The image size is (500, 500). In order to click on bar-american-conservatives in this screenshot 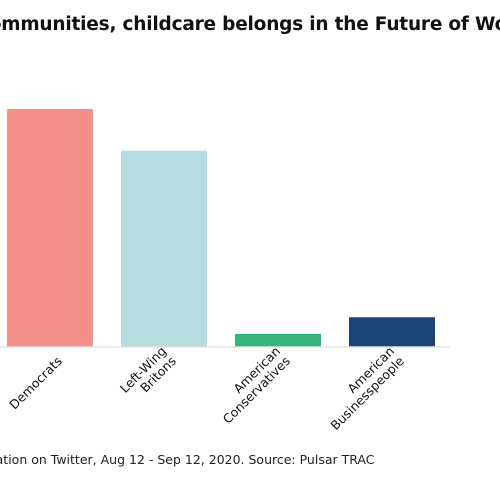, I will do `click(278, 340)`.